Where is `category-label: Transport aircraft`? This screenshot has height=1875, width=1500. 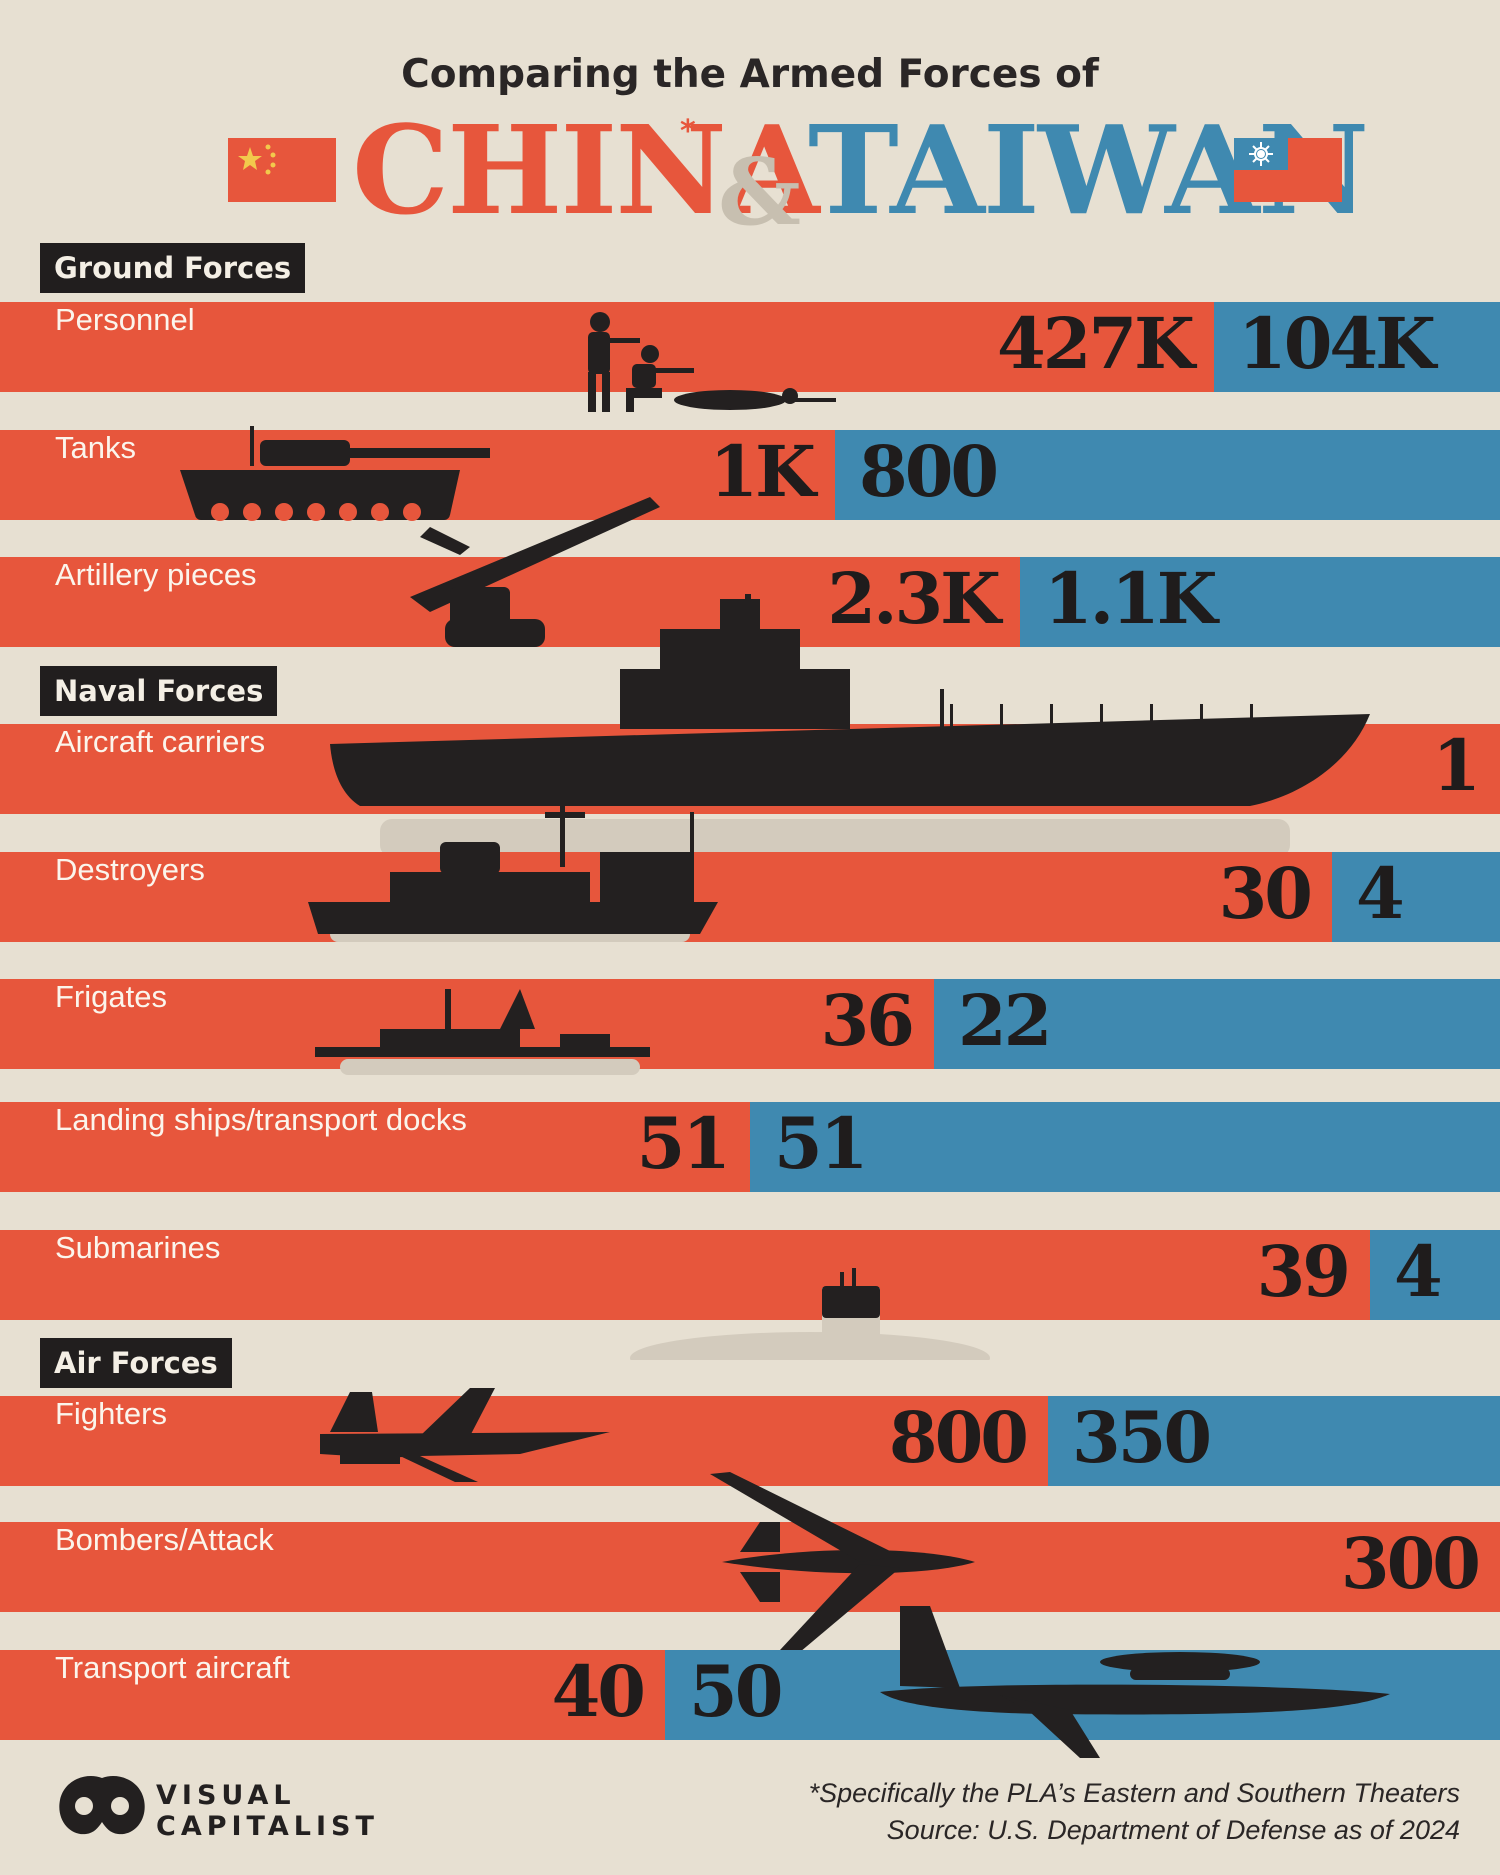 category-label: Transport aircraft is located at coordinates (172, 1667).